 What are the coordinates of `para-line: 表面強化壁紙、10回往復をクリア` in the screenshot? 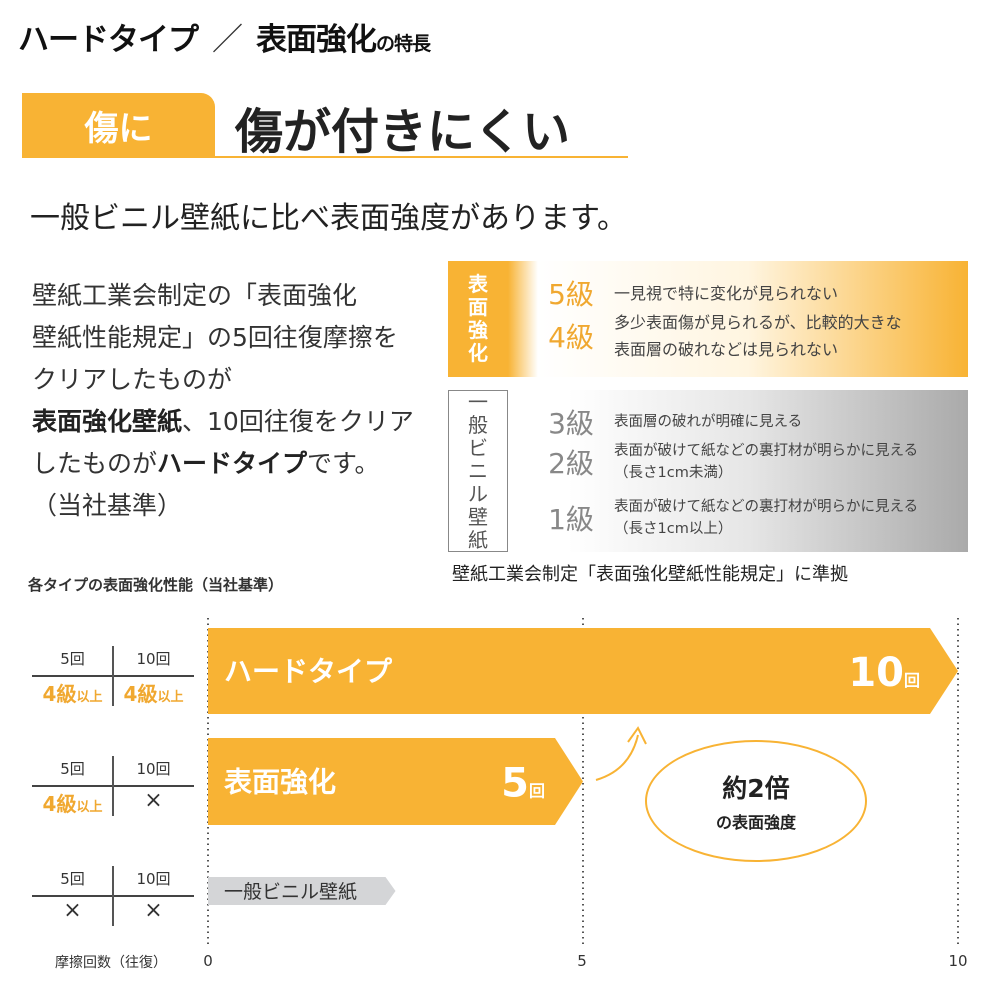 It's located at (223, 422).